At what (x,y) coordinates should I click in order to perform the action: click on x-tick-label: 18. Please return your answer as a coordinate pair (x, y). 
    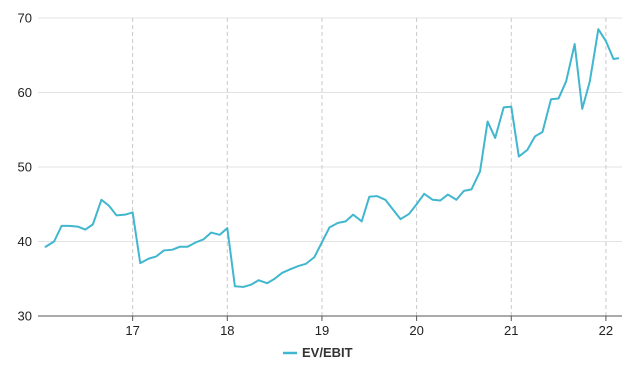
    Looking at the image, I should click on (227, 330).